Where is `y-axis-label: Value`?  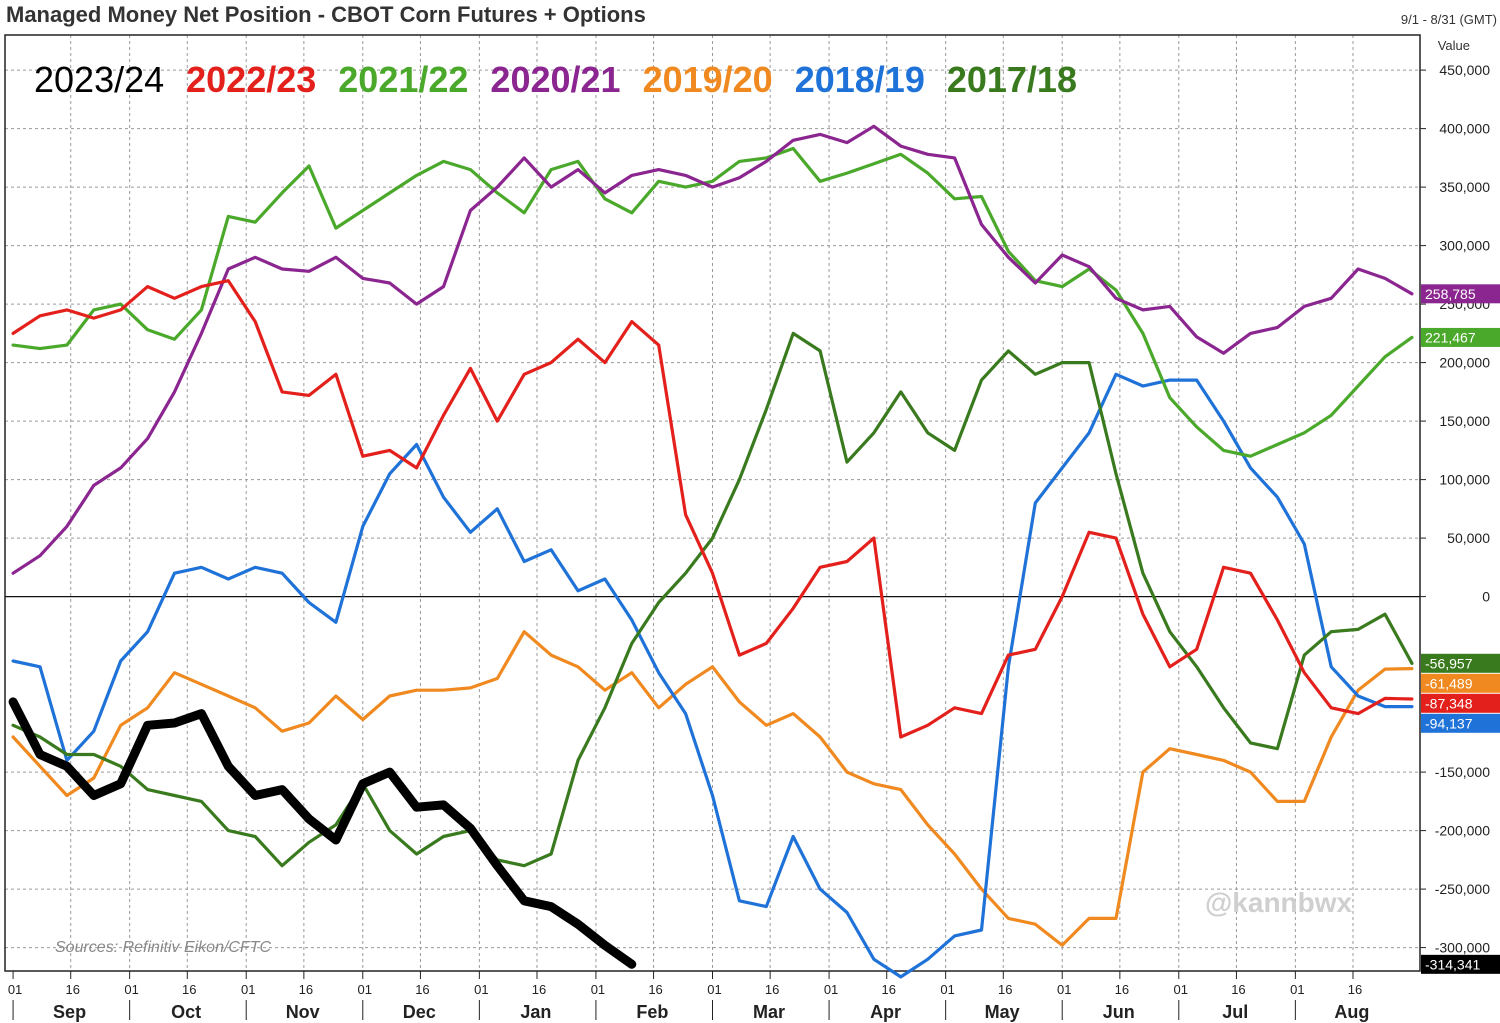
y-axis-label: Value is located at coordinates (1454, 45).